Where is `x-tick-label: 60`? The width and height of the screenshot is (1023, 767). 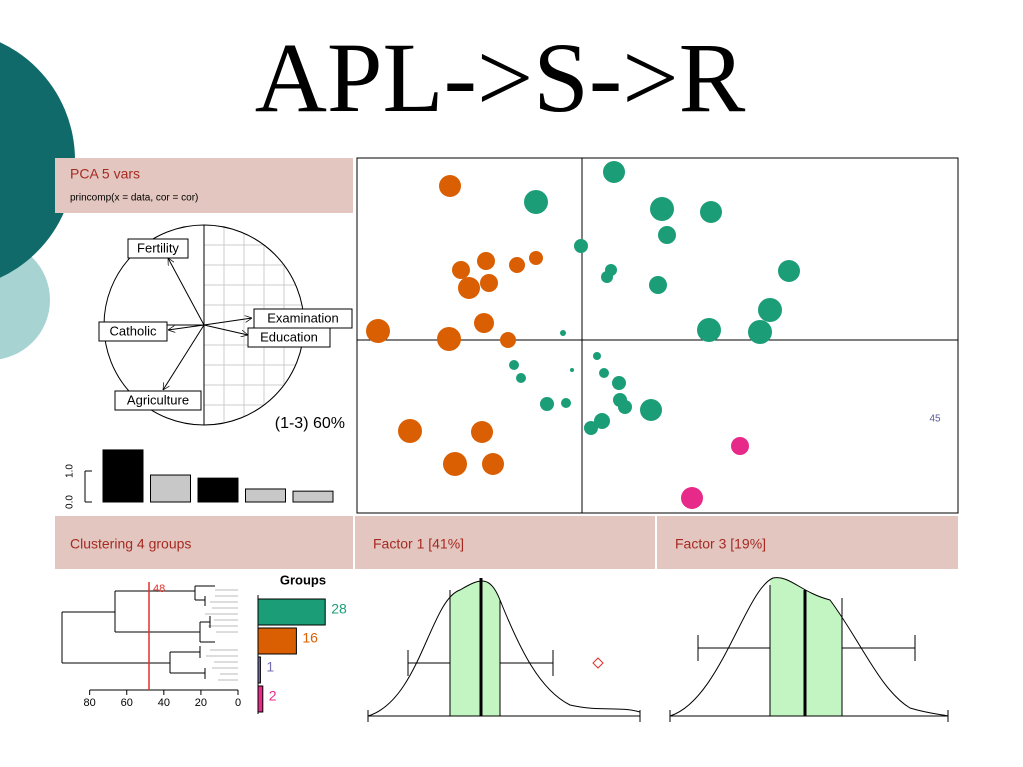 x-tick-label: 60 is located at coordinates (127, 703).